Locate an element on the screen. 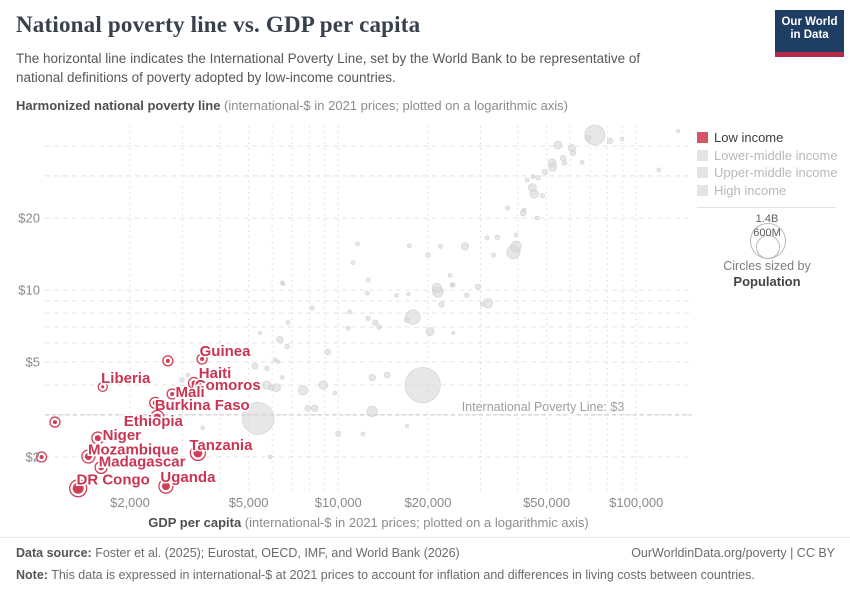 The image size is (850, 600). data-point-tanzania is located at coordinates (198, 453).